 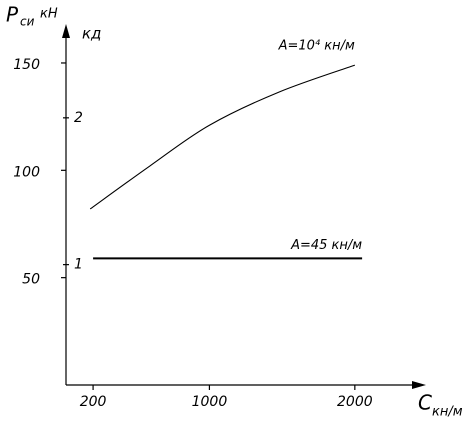 What do you see at coordinates (355, 402) in the screenshot?
I see `x-tick-label: 2000` at bounding box center [355, 402].